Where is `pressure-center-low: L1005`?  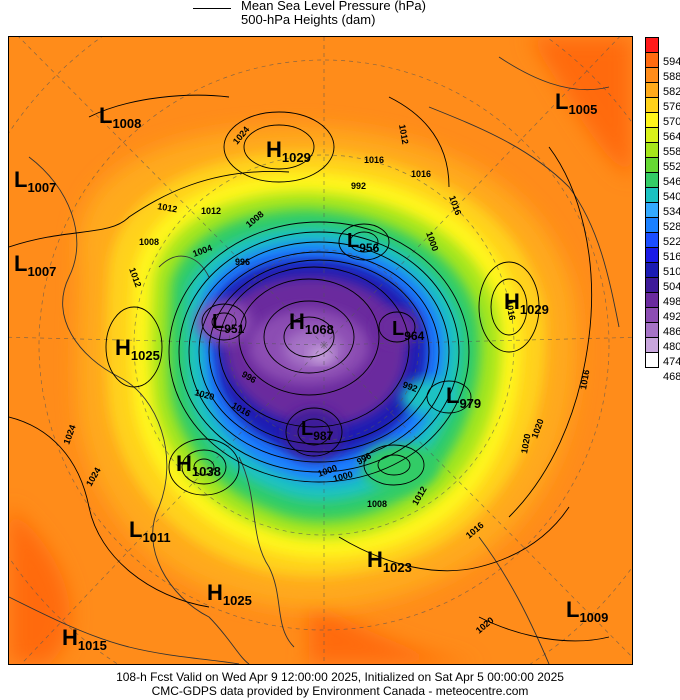
pressure-center-low: L1005 is located at coordinates (576, 103).